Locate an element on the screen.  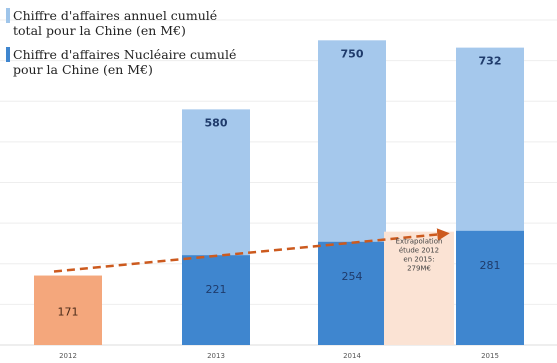
trend-line-dashed is located at coordinates (251, 250).